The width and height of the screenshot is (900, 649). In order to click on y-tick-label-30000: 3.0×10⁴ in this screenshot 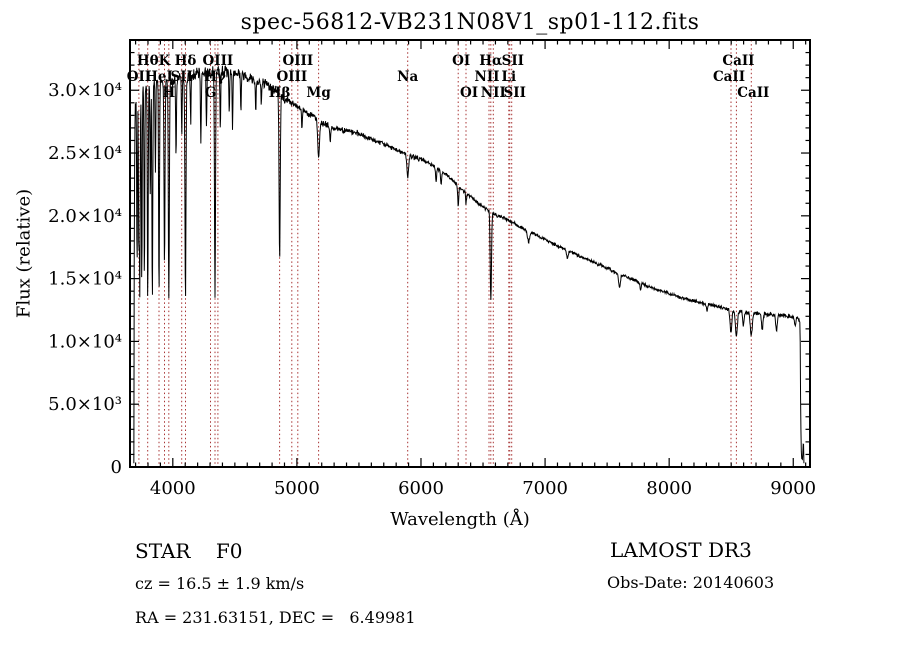, I will do `click(85, 90)`.